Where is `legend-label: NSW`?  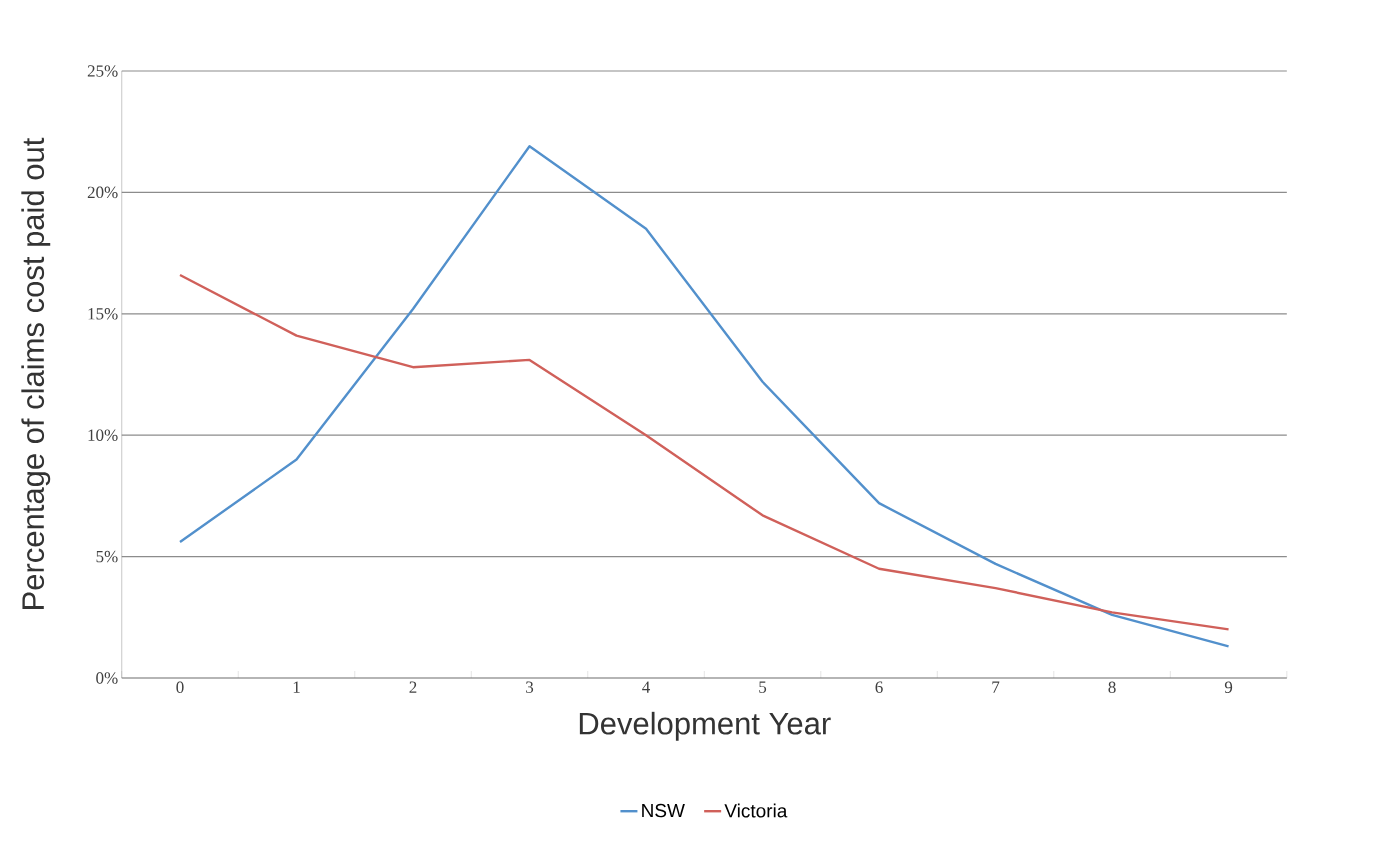 legend-label: NSW is located at coordinates (663, 810).